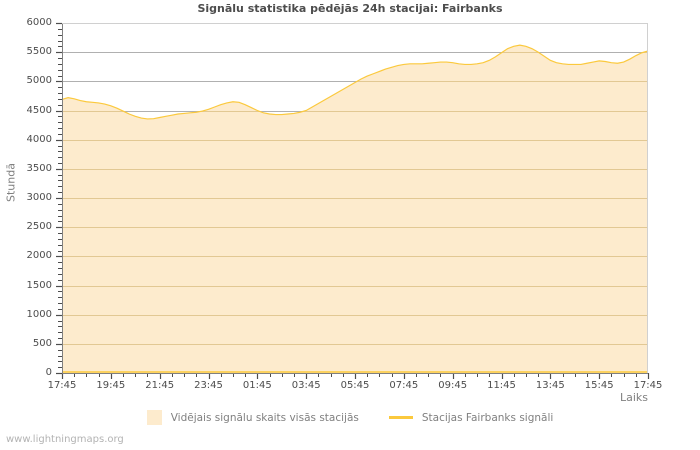 The image size is (700, 450). What do you see at coordinates (501, 385) in the screenshot?
I see `x-tick-label: 11:45` at bounding box center [501, 385].